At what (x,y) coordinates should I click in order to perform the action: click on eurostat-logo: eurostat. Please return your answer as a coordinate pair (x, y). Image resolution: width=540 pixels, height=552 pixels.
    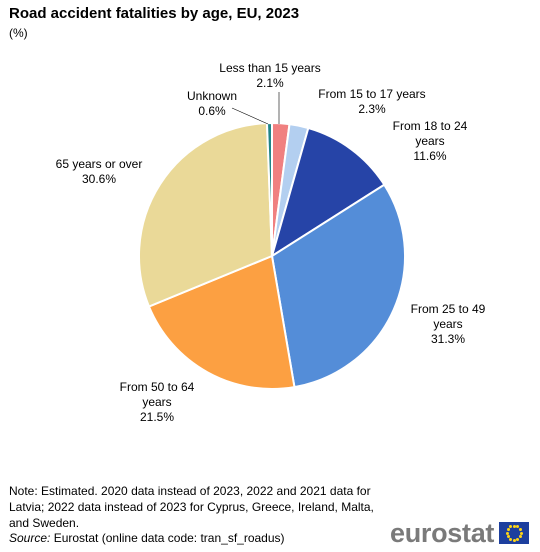
    Looking at the image, I should click on (460, 533).